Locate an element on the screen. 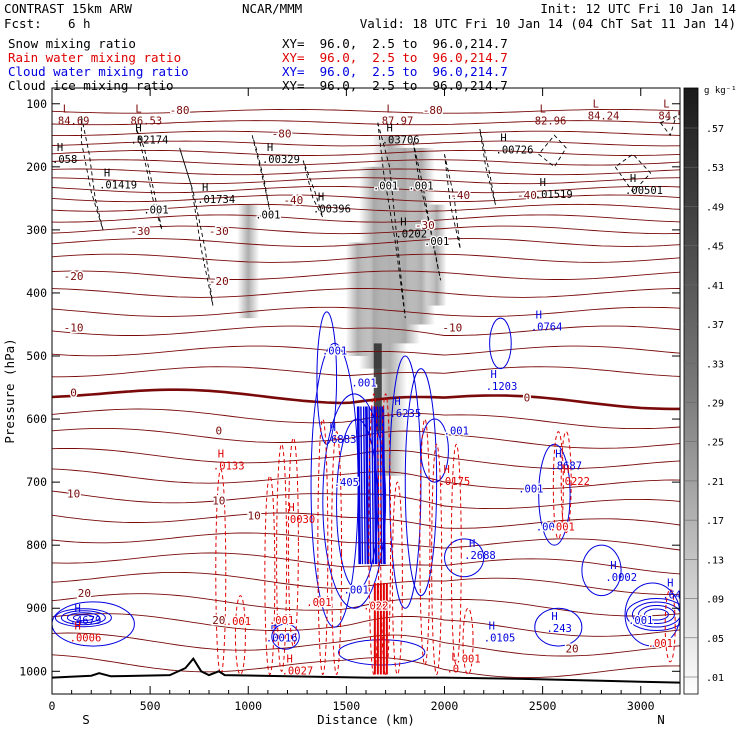 Image resolution: width=740 pixels, height=740 pixels. y-tick-label: 100 is located at coordinates (36, 104).